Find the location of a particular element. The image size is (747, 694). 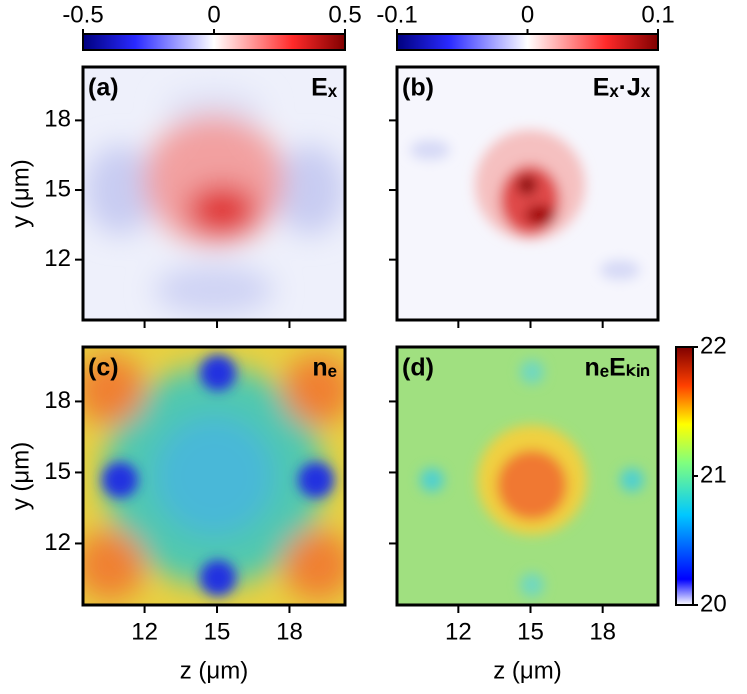

colorbar-tick-label: 20 is located at coordinates (713, 603).